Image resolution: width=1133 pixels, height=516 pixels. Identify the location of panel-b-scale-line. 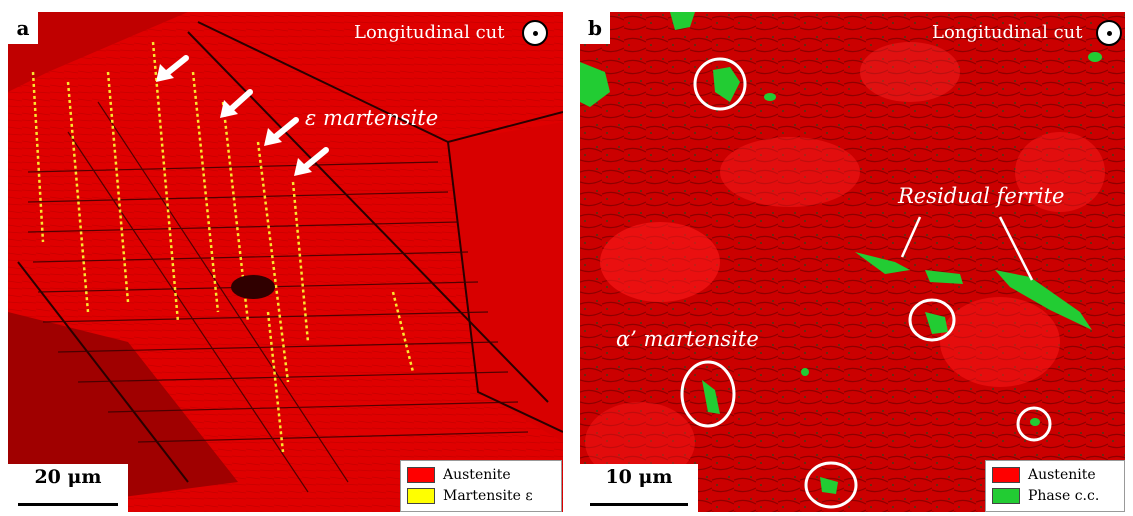
(639, 504).